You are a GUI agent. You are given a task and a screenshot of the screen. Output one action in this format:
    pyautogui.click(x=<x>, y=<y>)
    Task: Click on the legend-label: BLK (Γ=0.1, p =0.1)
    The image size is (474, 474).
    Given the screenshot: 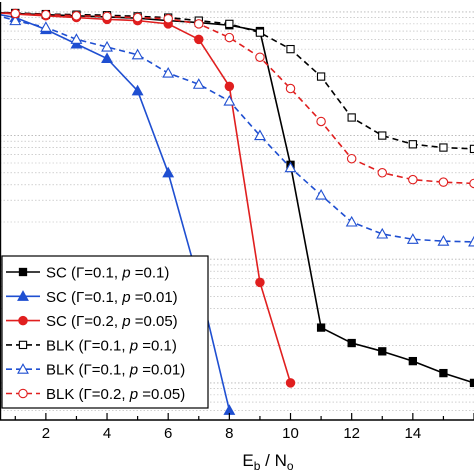 What is the action you would take?
    pyautogui.click(x=111, y=345)
    